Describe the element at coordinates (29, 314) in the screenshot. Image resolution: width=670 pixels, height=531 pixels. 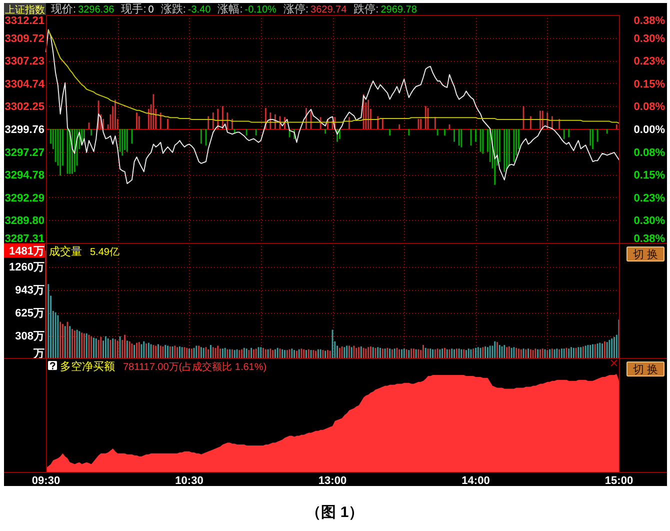
I see `y-tick-label: 625万` at that location.